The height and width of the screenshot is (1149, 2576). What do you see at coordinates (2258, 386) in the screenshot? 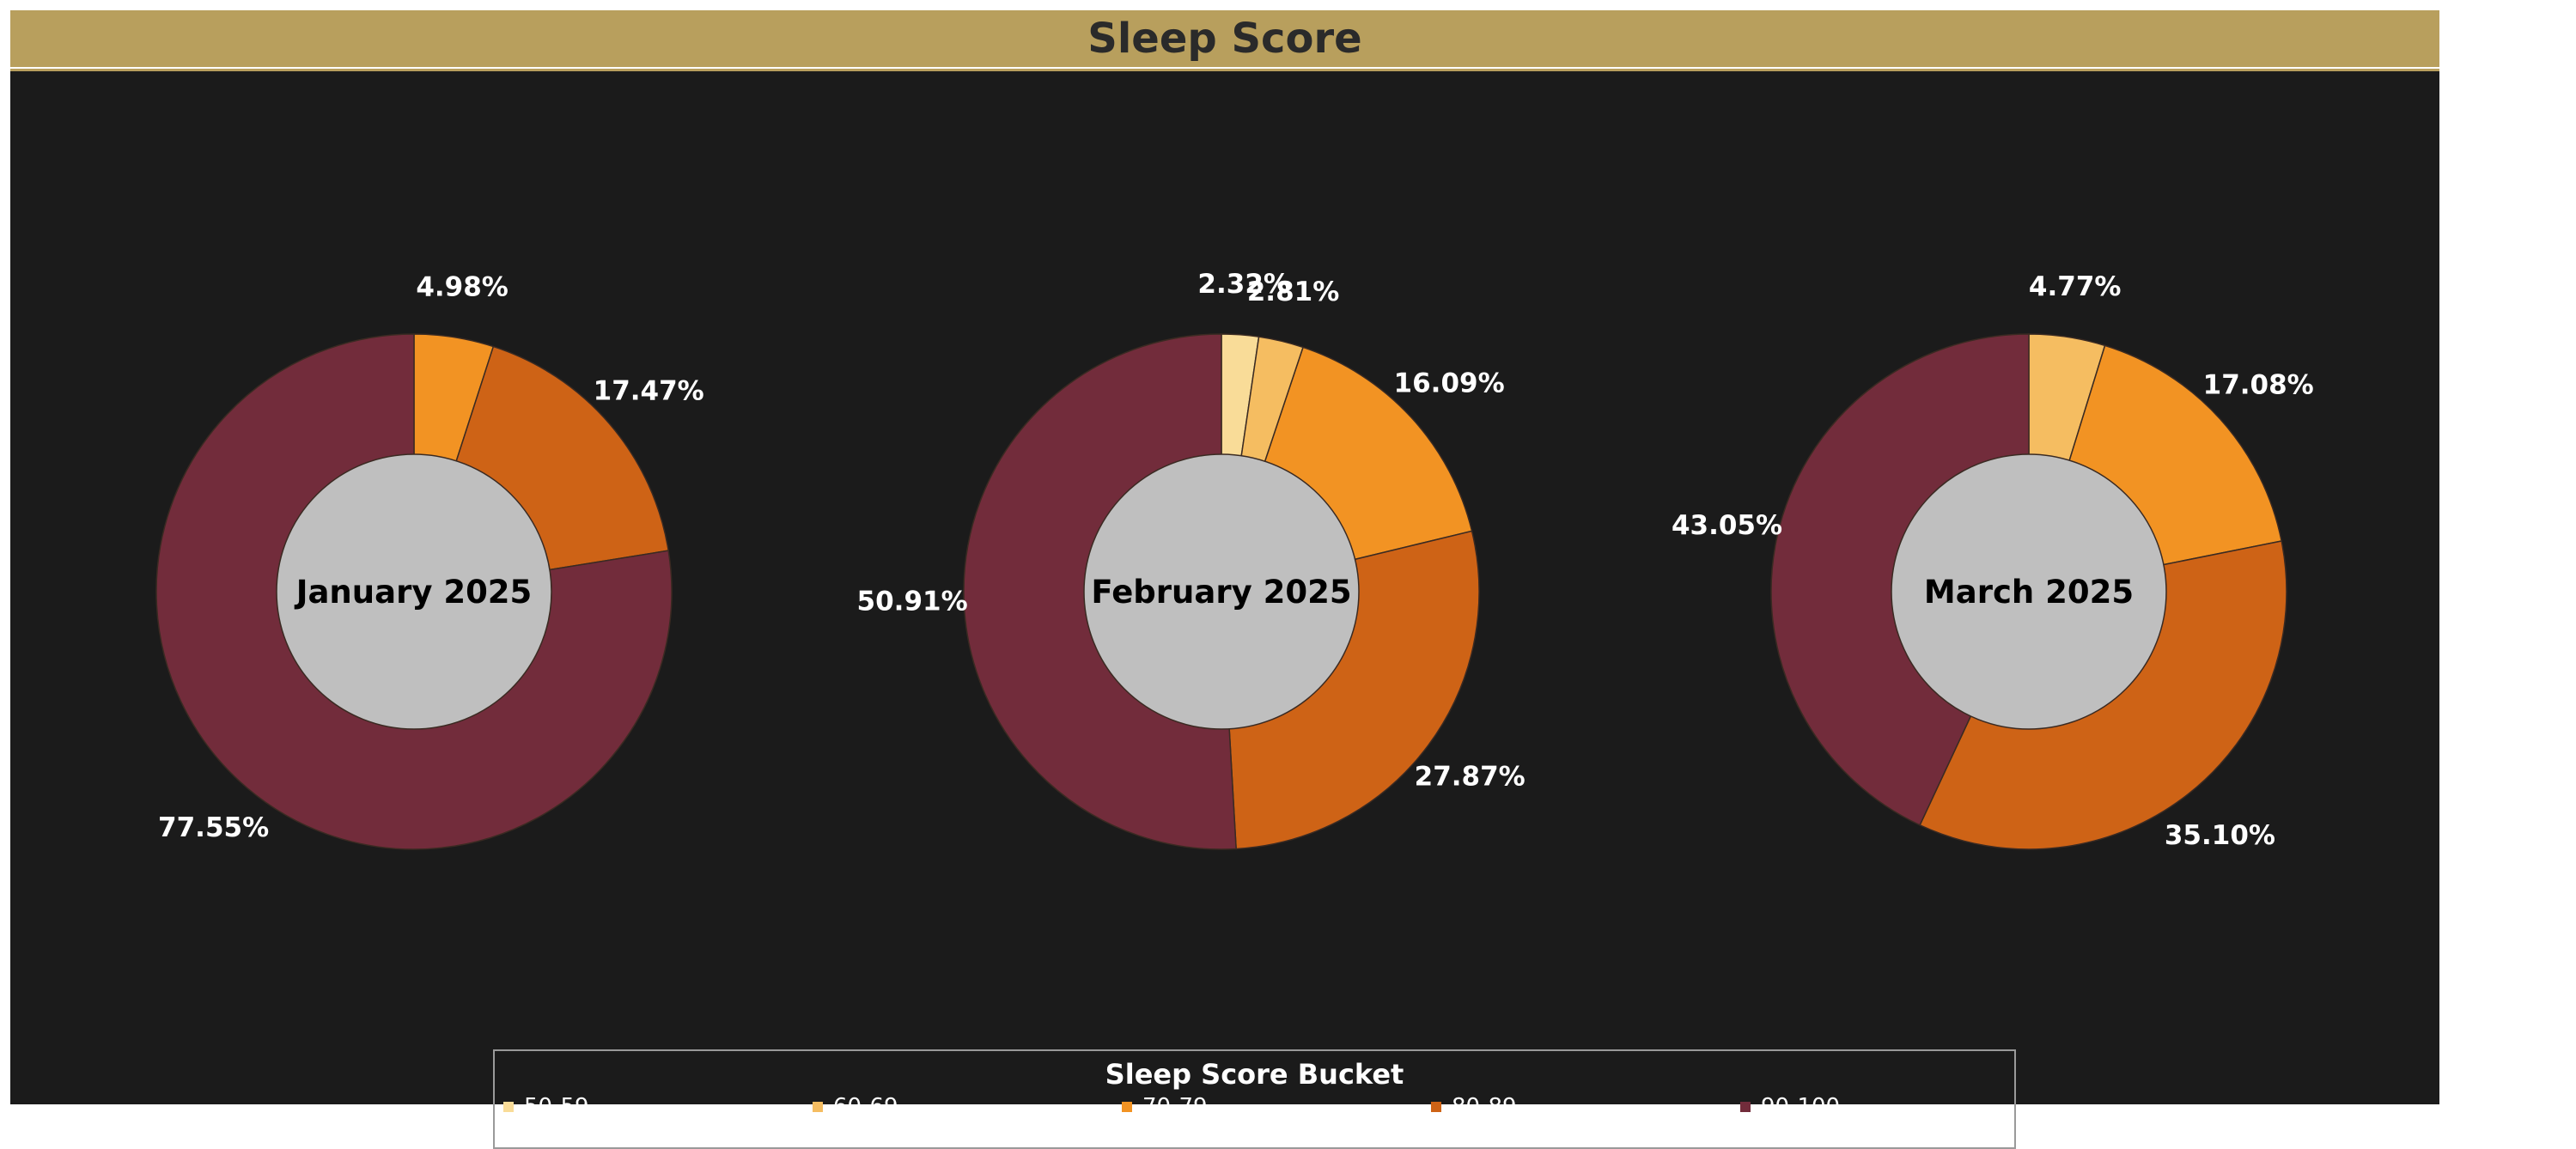
I see `data-label: 17.08%` at bounding box center [2258, 386].